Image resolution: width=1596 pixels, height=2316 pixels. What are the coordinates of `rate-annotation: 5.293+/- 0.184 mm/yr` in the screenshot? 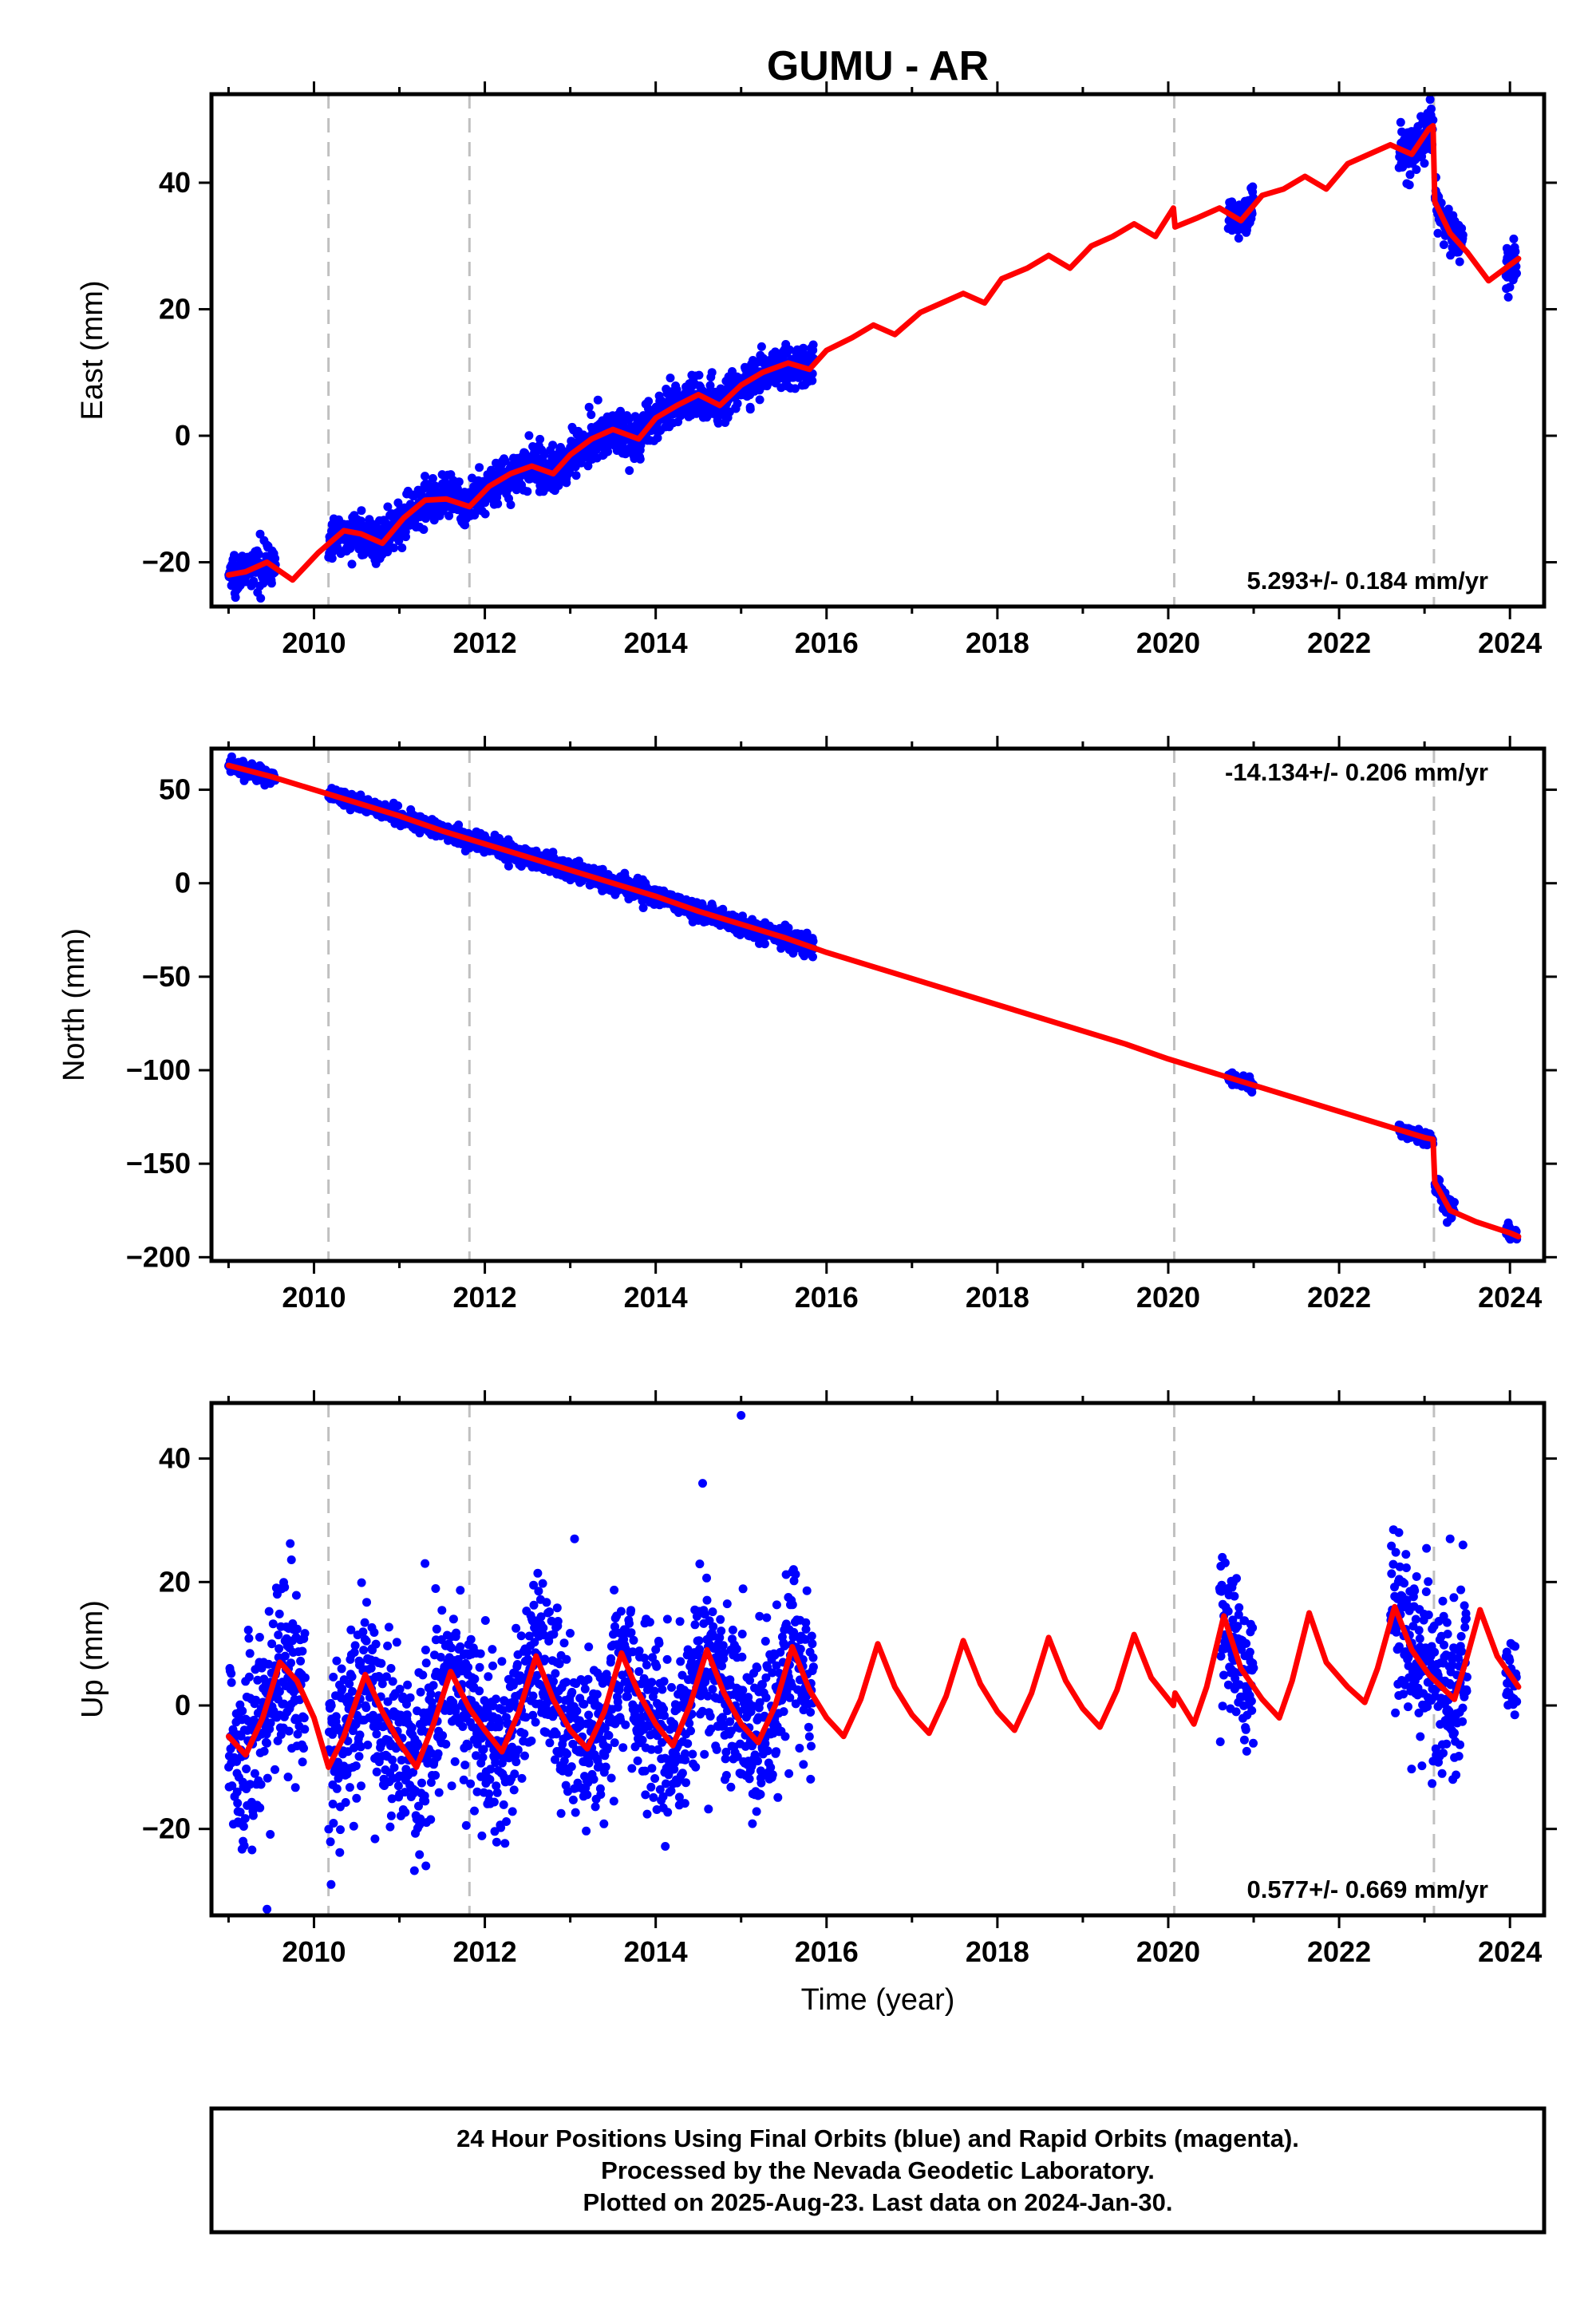 It's located at (1367, 581).